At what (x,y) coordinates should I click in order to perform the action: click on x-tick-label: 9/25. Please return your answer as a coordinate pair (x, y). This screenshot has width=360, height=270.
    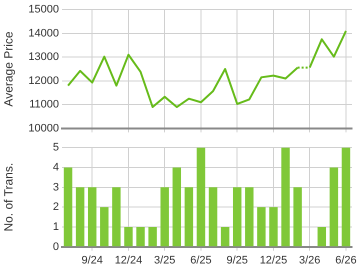
    Looking at the image, I should click on (237, 260).